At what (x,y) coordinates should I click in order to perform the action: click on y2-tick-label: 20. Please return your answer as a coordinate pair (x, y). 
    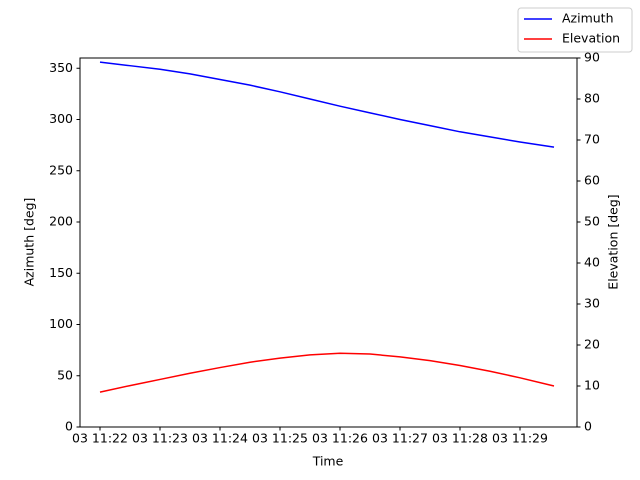
    Looking at the image, I should click on (592, 344).